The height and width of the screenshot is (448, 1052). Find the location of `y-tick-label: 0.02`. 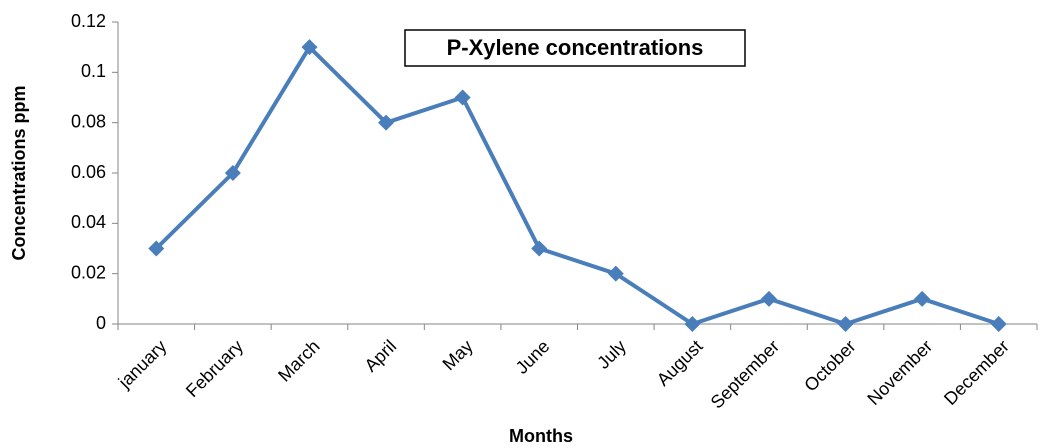

y-tick-label: 0.02 is located at coordinates (88, 272).